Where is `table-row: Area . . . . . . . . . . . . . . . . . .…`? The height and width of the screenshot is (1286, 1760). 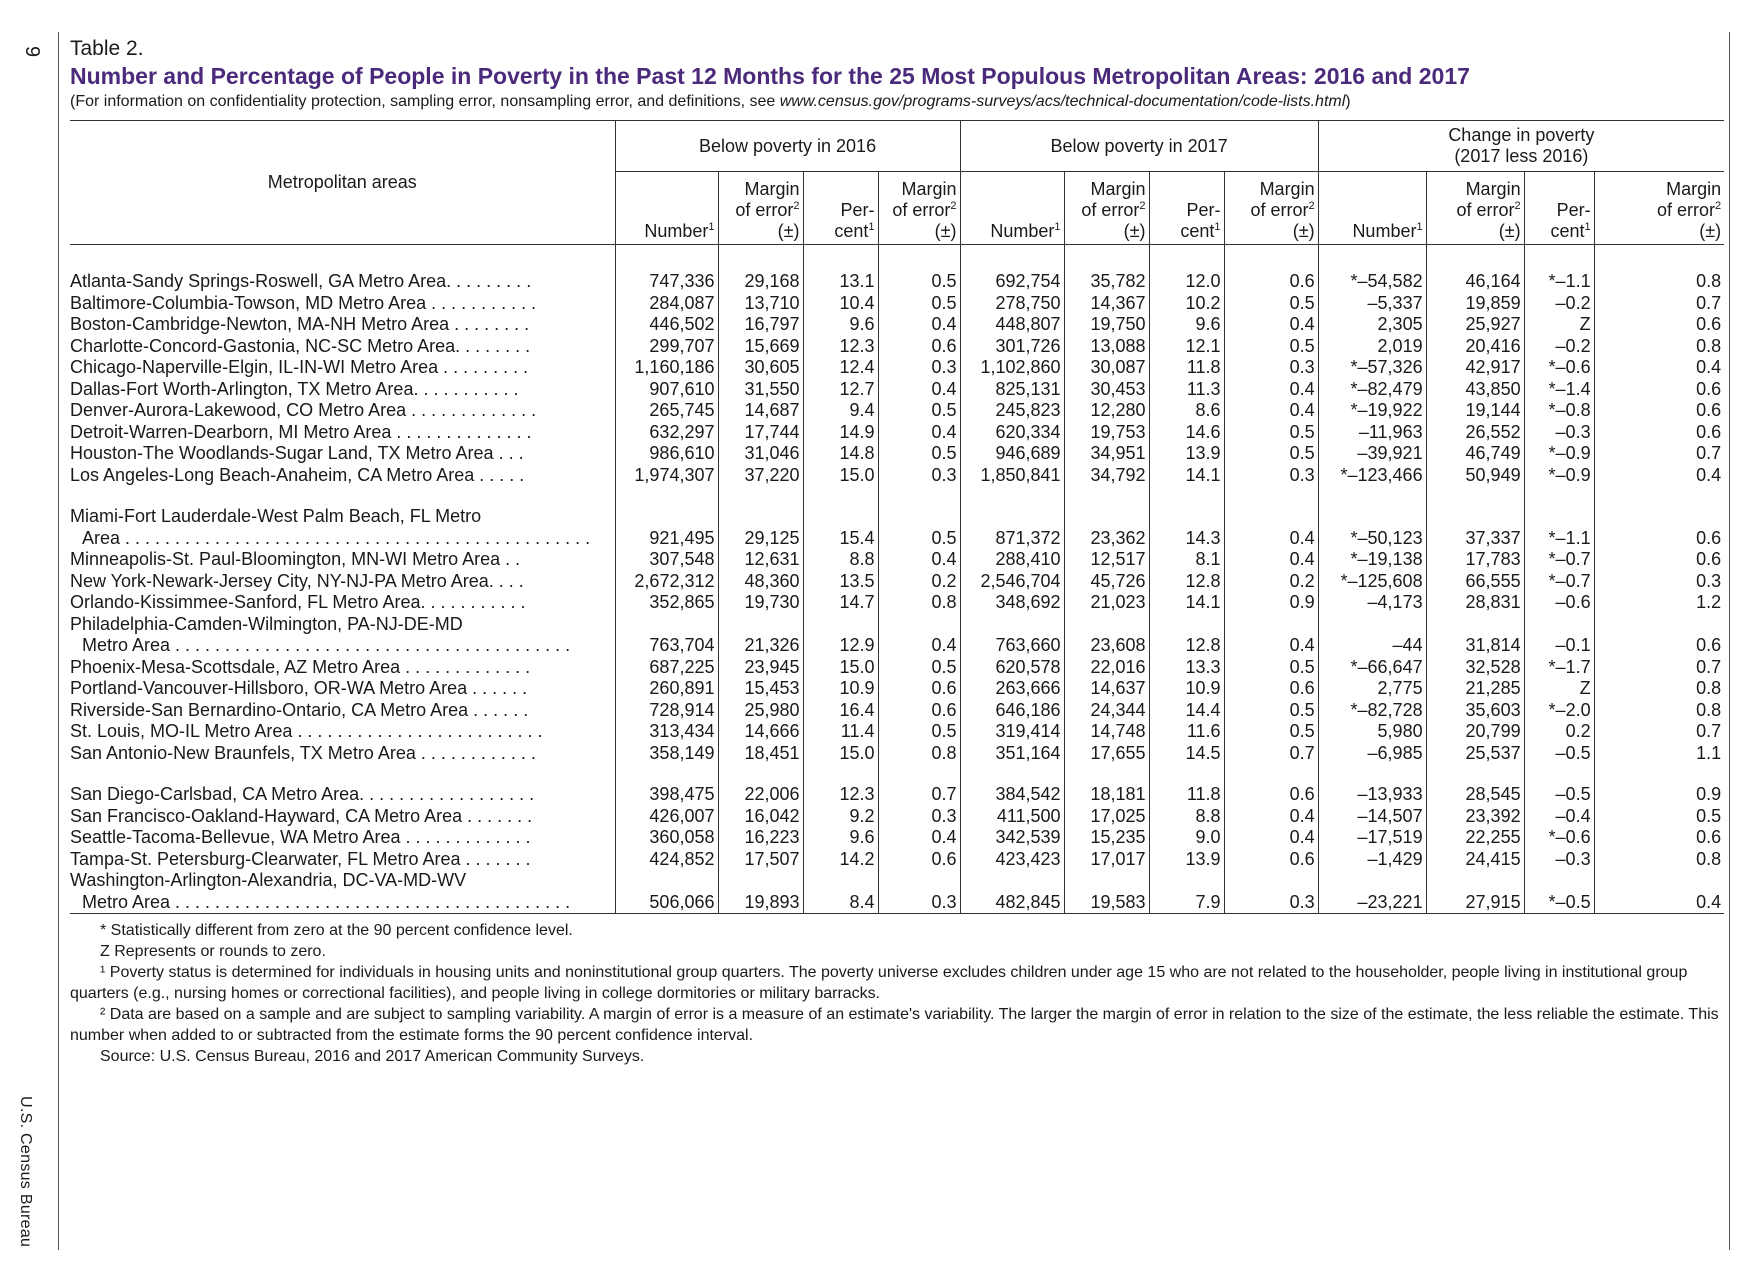 table-row: Area . . . . . . . . . . . . . . . . . .… is located at coordinates (897, 538).